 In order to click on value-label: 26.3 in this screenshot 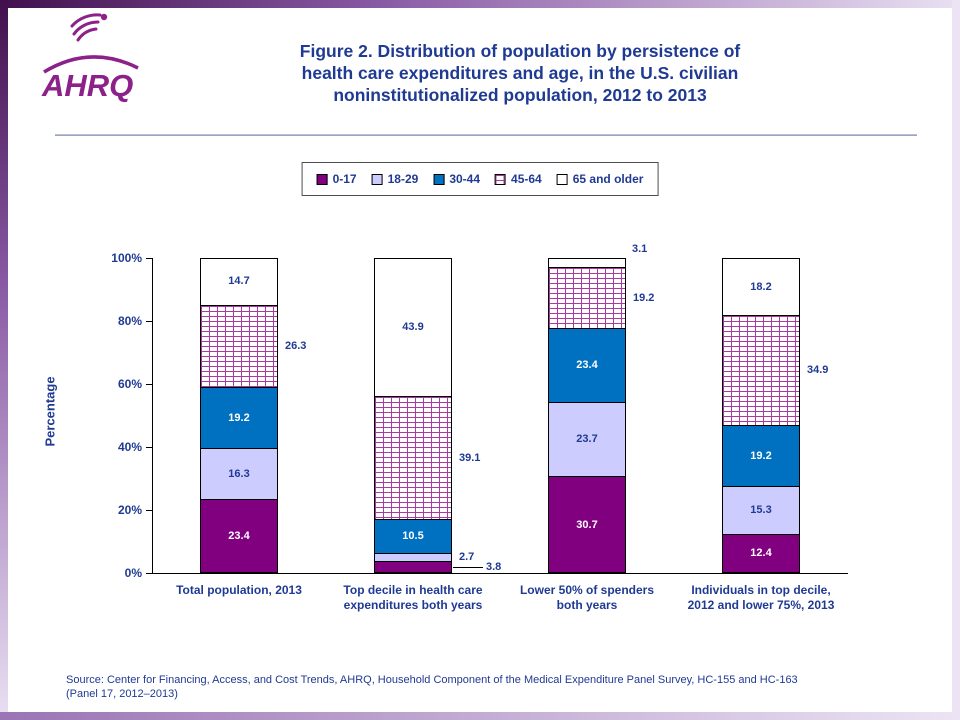, I will do `click(296, 346)`.